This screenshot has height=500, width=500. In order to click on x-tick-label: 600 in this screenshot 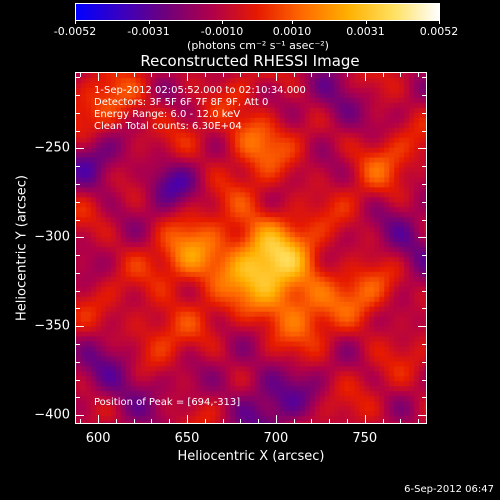, I will do `click(98, 438)`.